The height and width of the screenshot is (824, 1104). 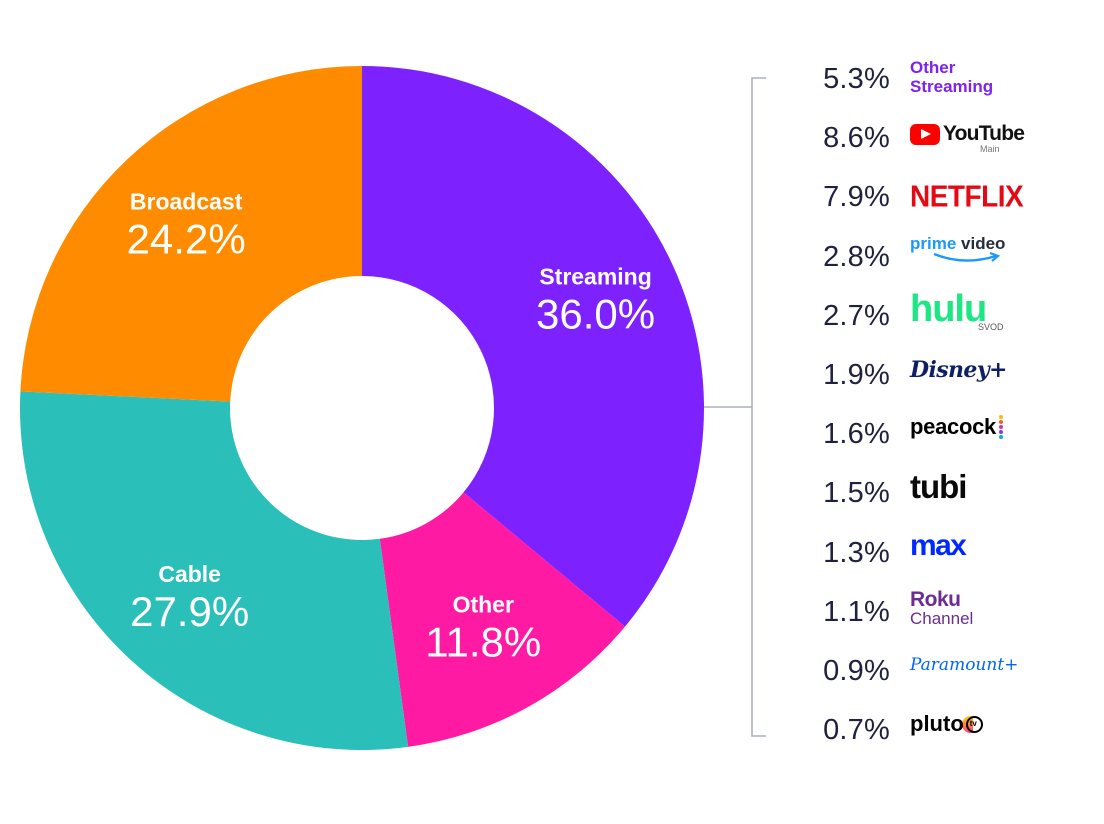 I want to click on peacock-wordmark: peacock, so click(x=953, y=427).